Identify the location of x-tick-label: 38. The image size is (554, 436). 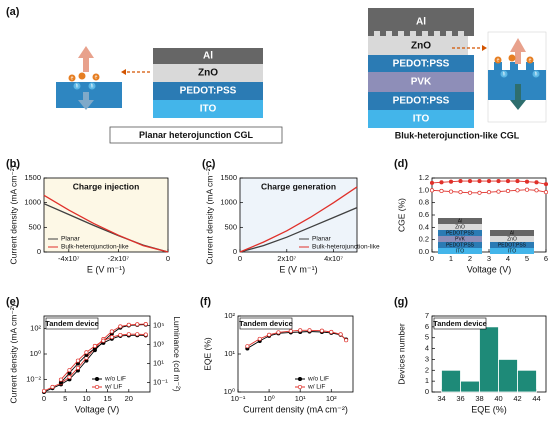
(479, 398).